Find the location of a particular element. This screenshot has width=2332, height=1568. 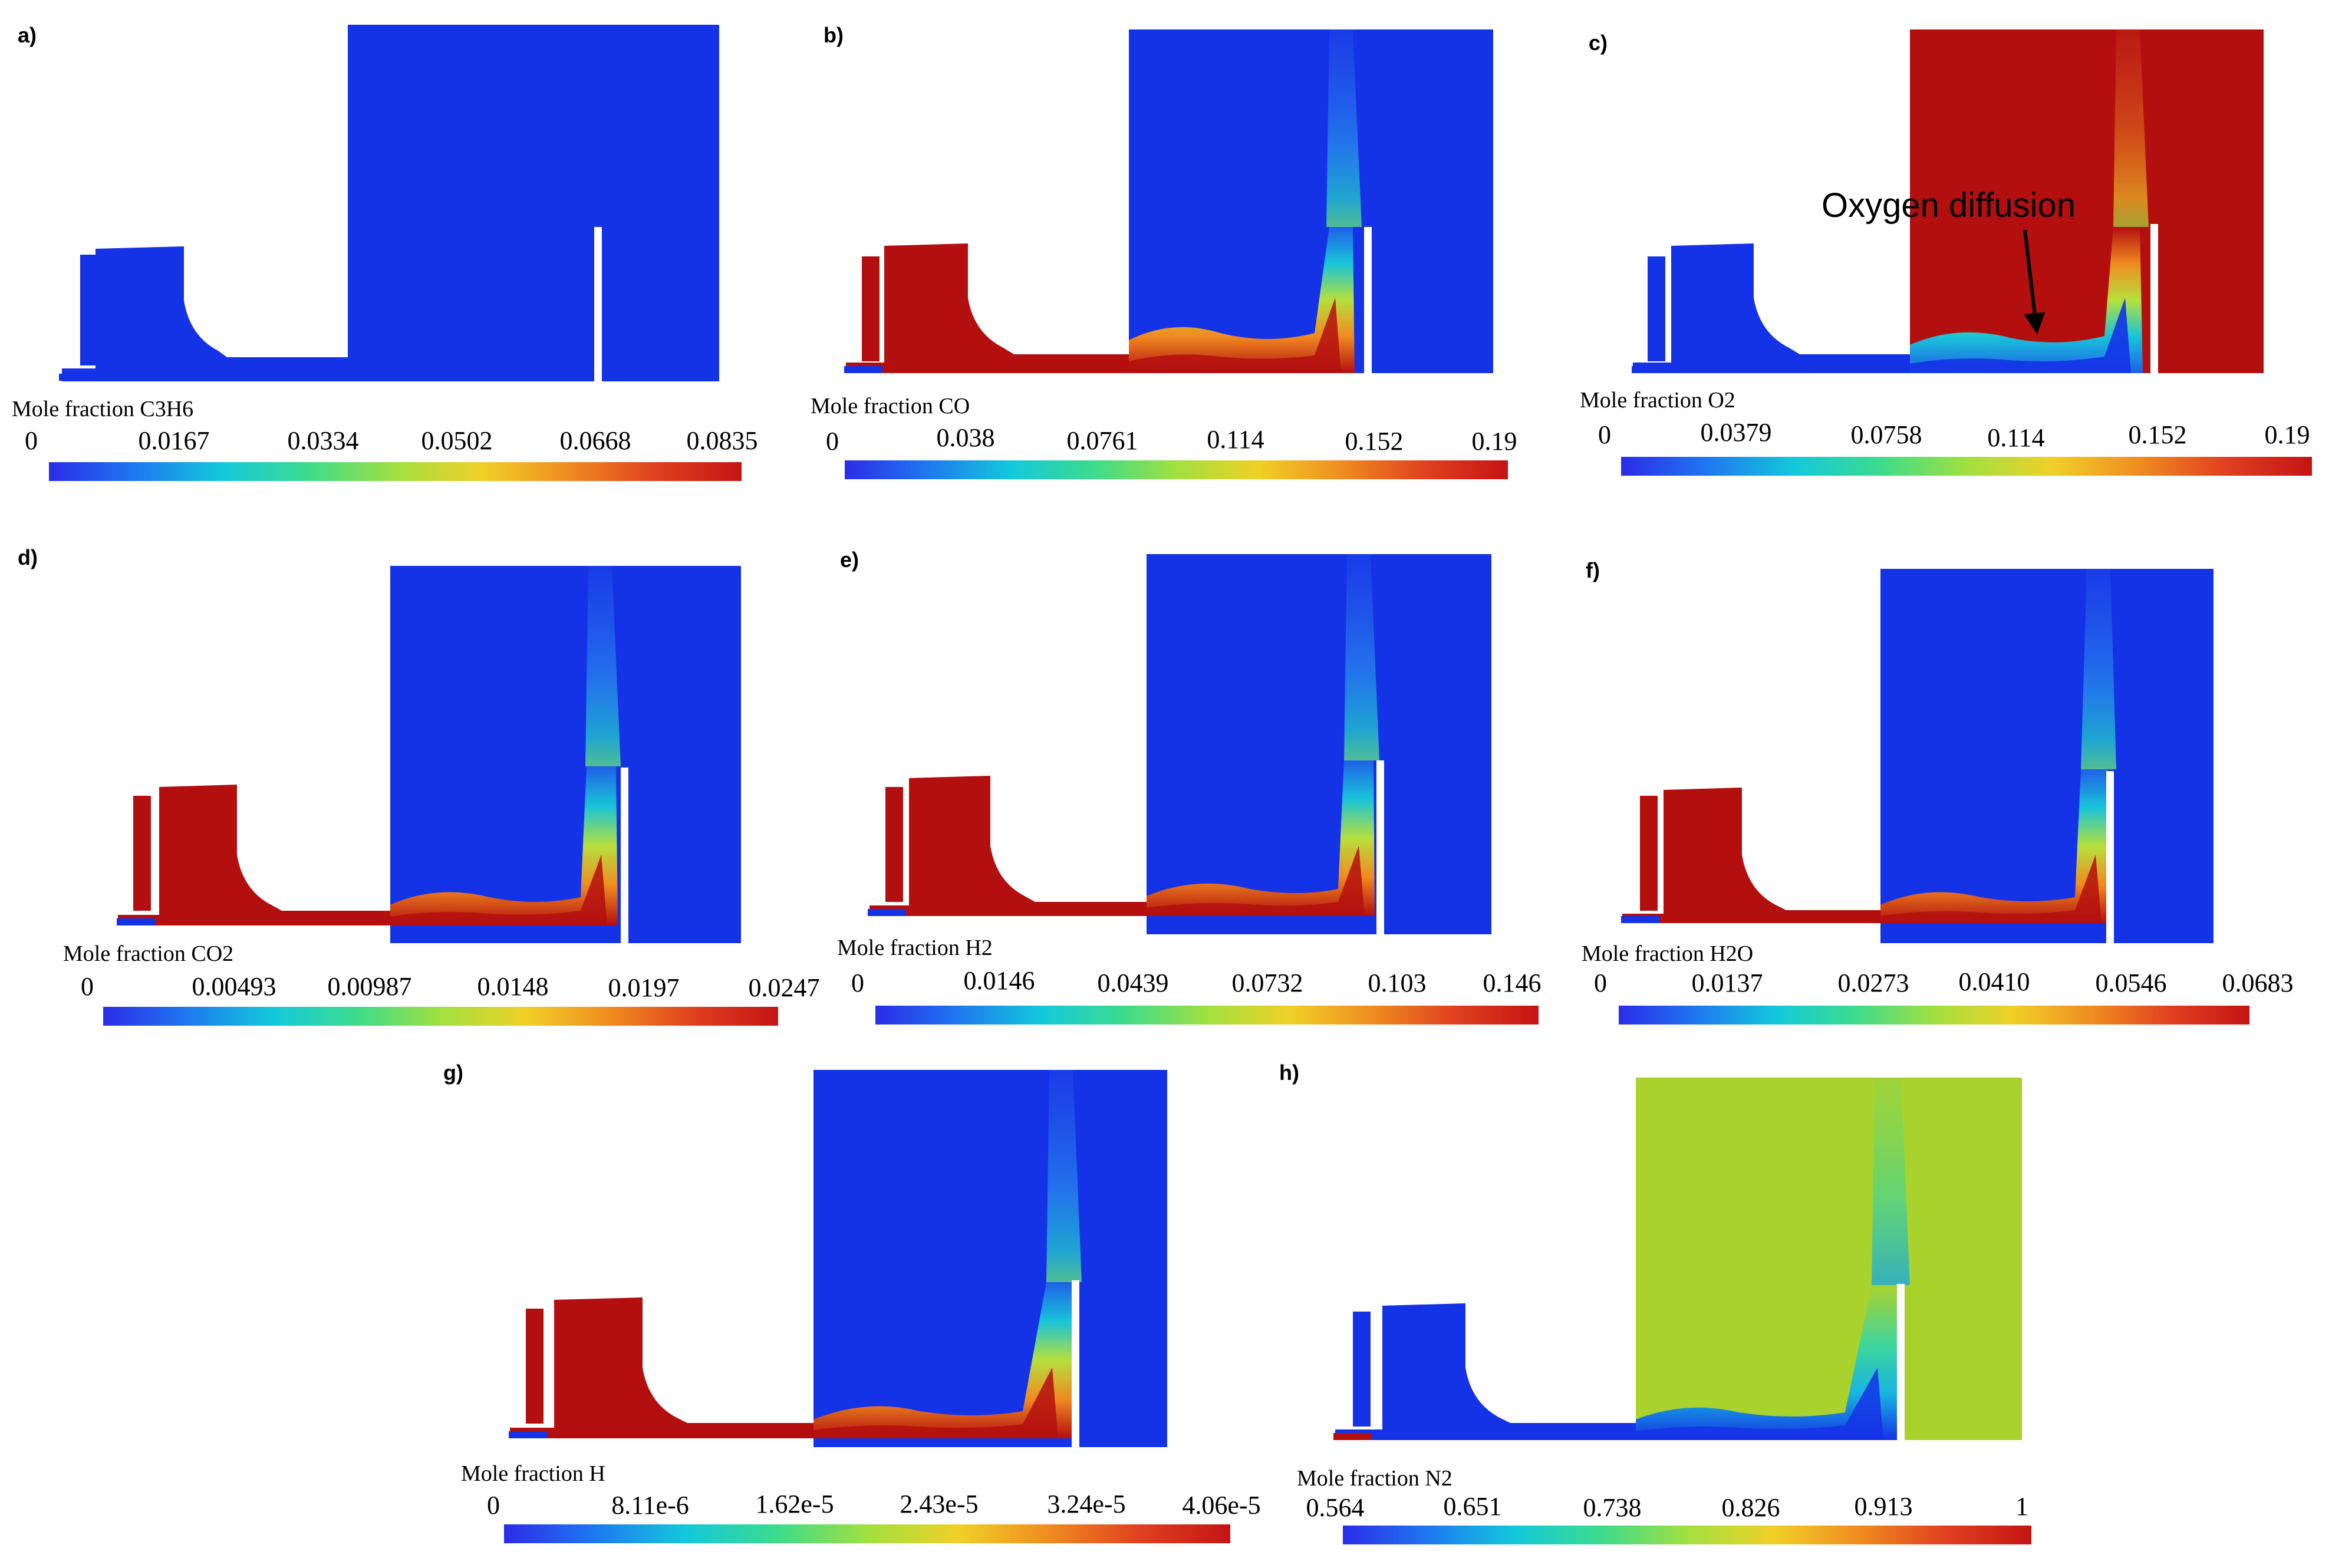

colorbar-ticks: 0 0.0379 0.0758 0.114 0.152 0.19 is located at coordinates (1954, 435).